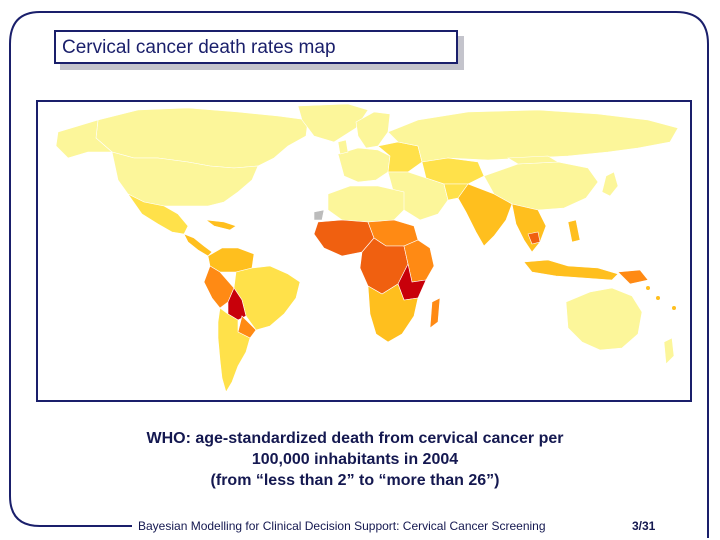 Image resolution: width=720 pixels, height=540 pixels. I want to click on madagascar-region, so click(435, 313).